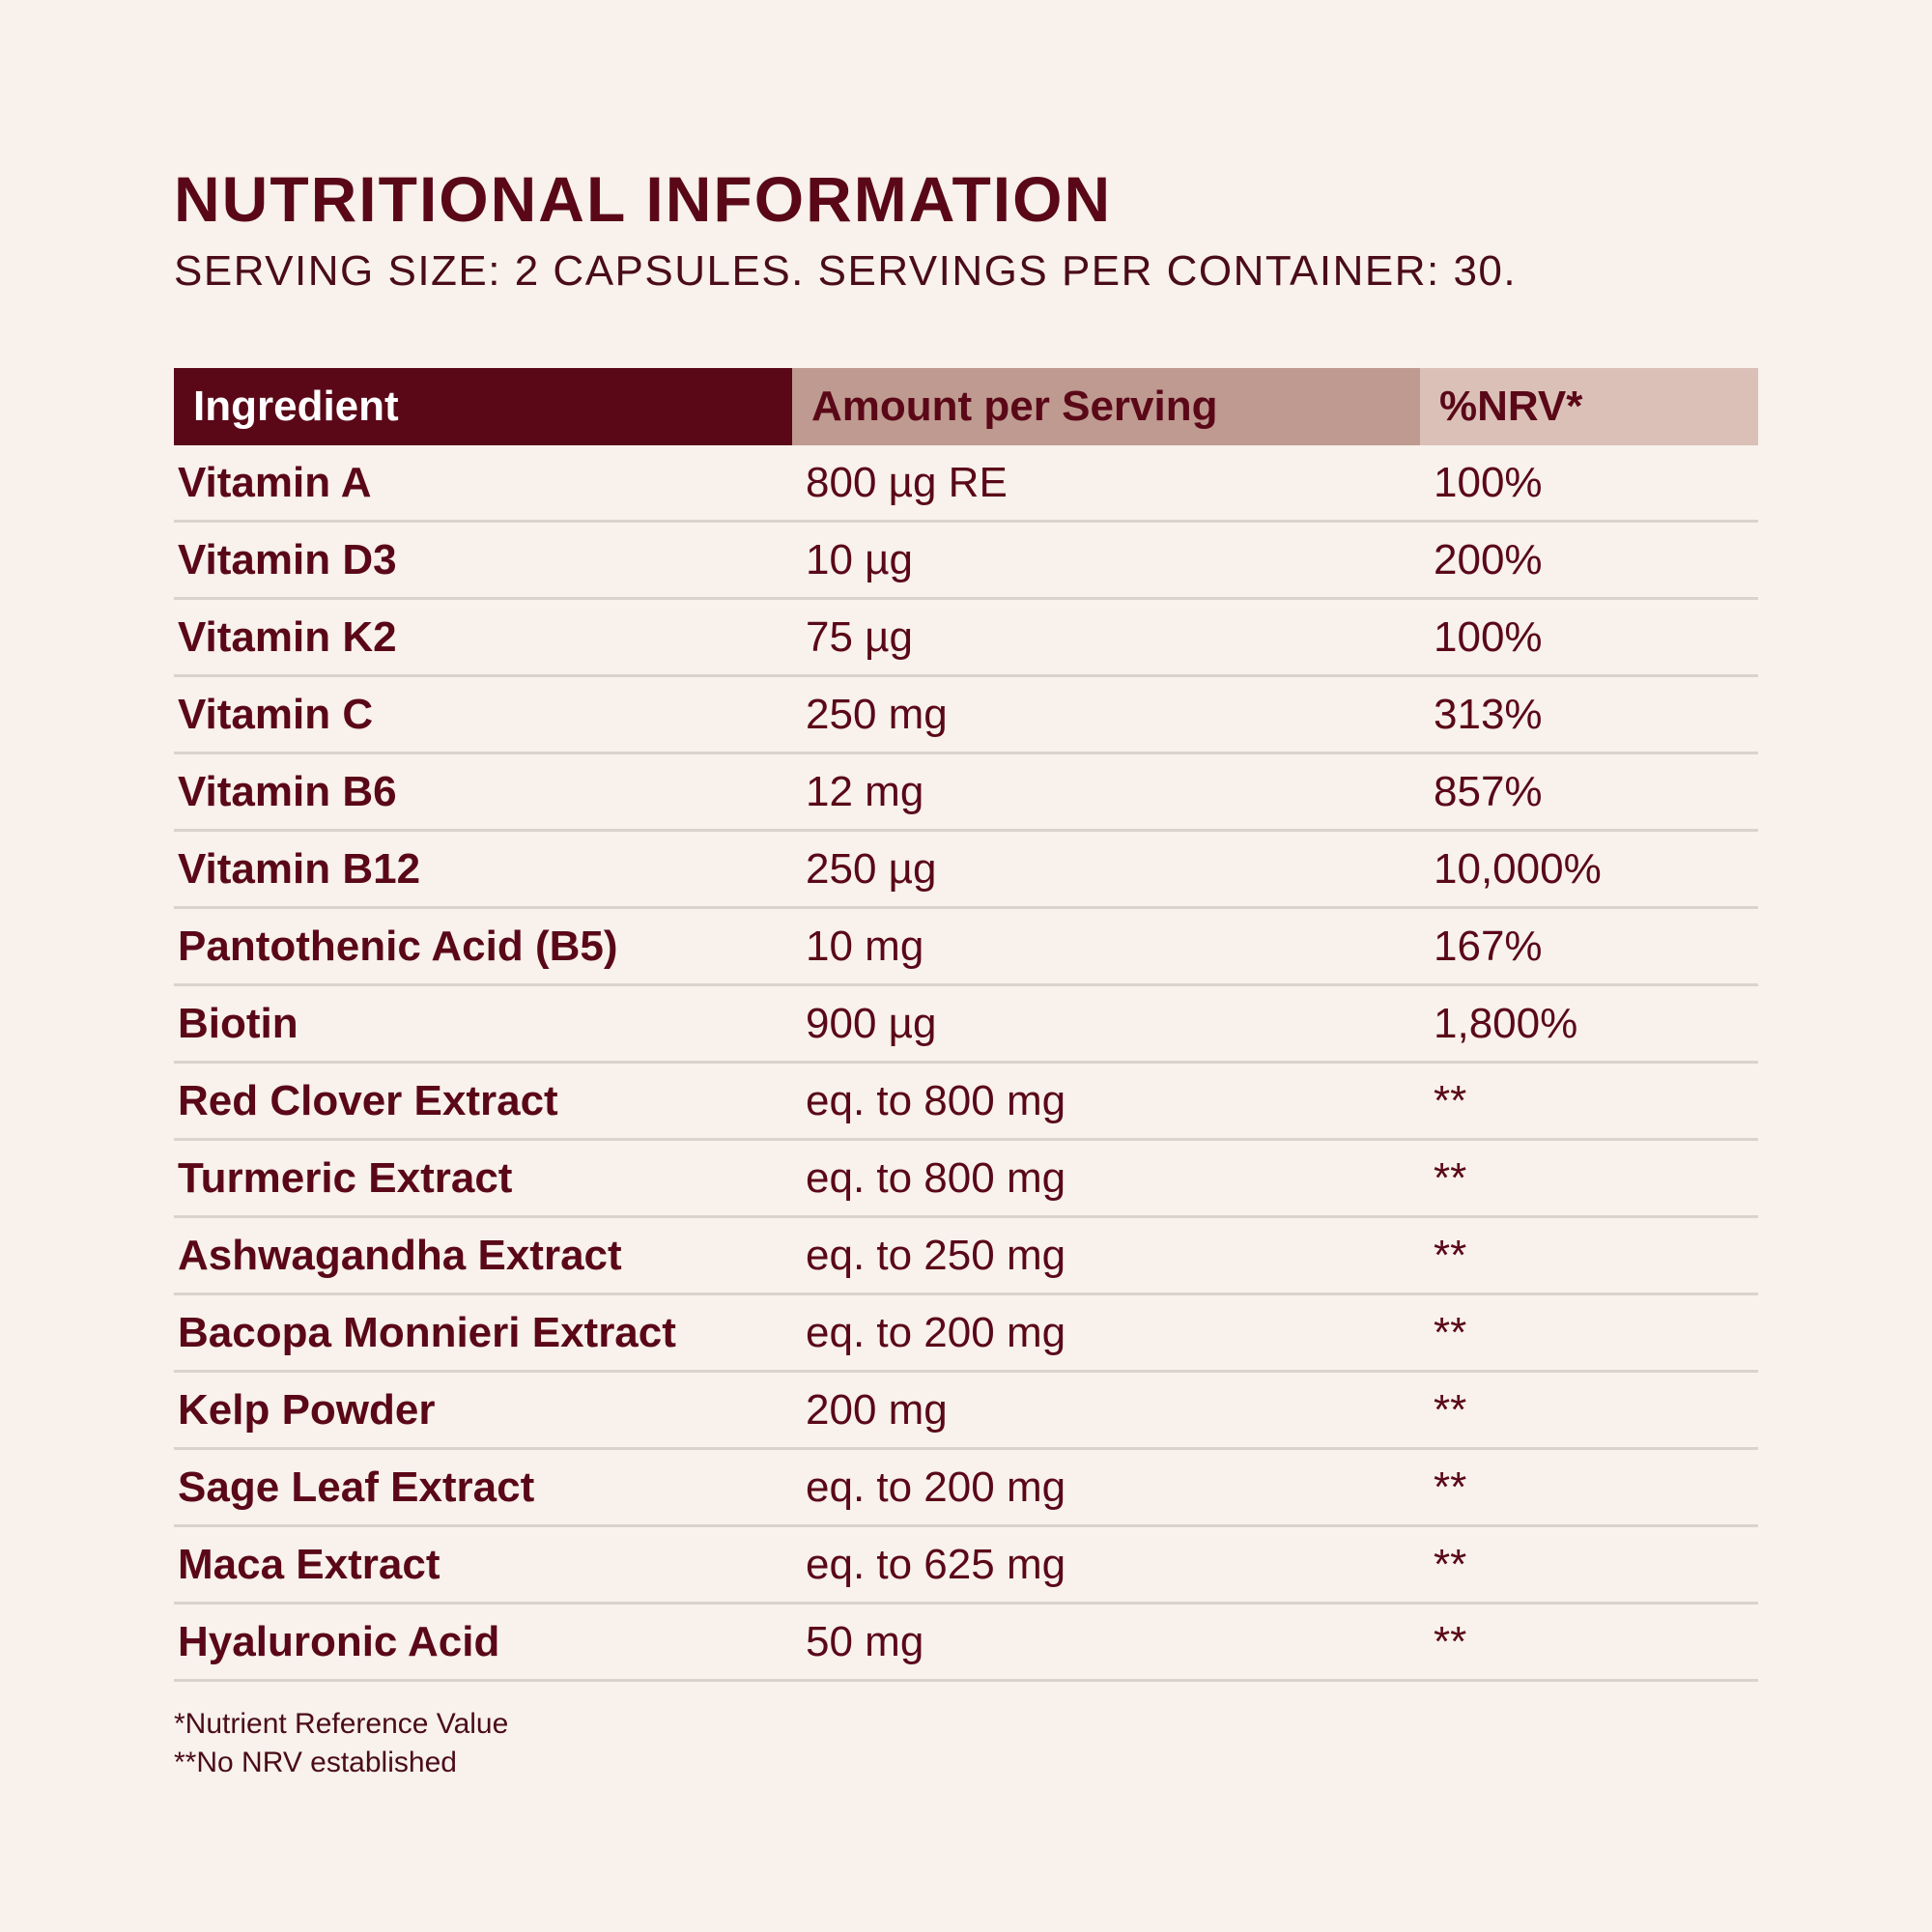 The height and width of the screenshot is (1932, 1932). What do you see at coordinates (871, 868) in the screenshot?
I see `cell-amount: 250 µg` at bounding box center [871, 868].